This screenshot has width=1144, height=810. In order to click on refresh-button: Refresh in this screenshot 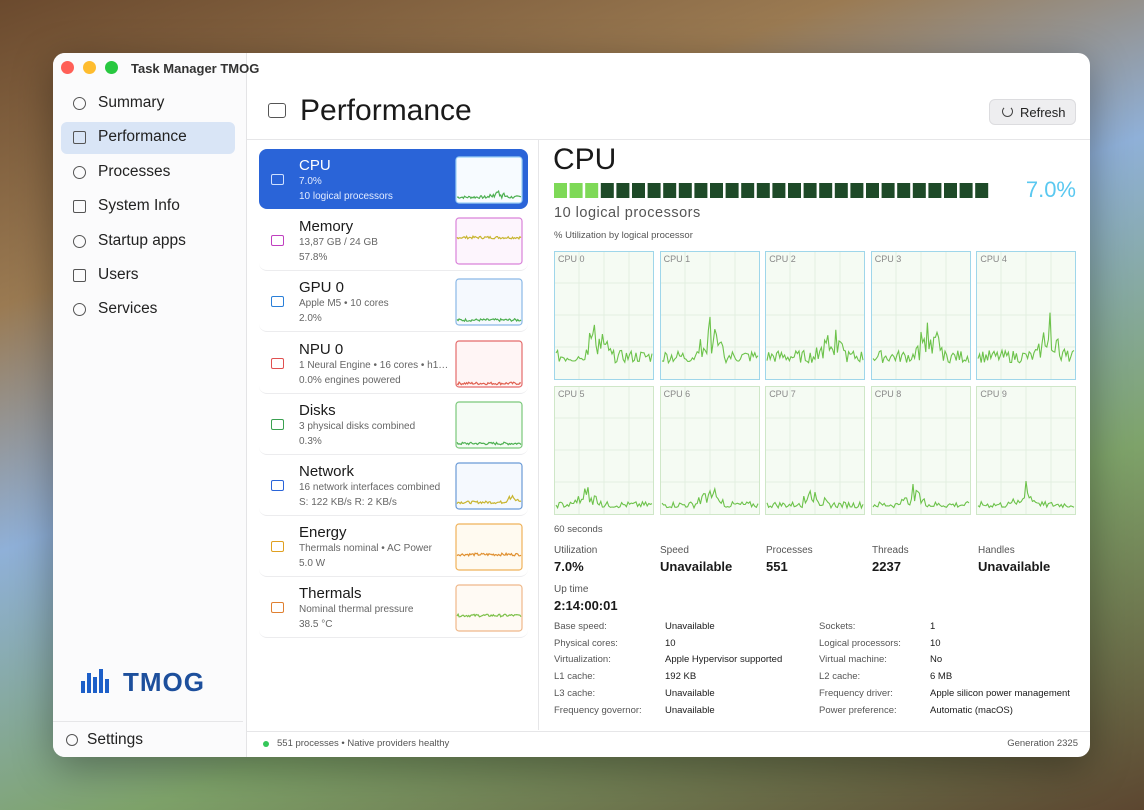, I will do `click(1032, 112)`.